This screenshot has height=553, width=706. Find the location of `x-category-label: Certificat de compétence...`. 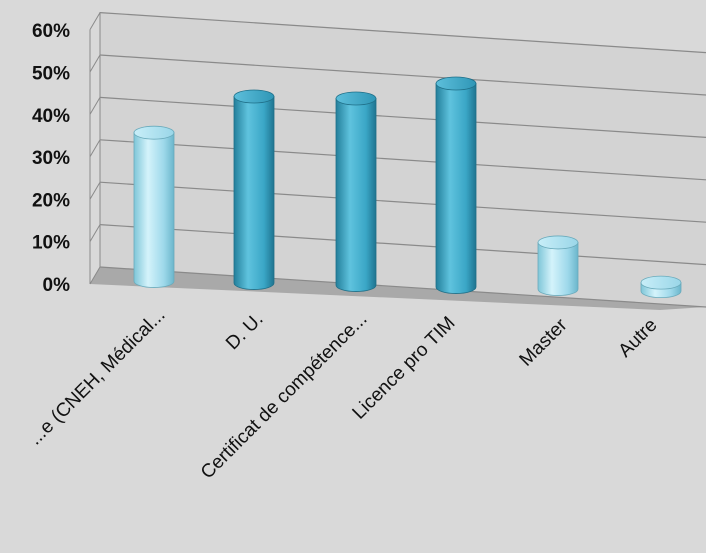

x-category-label: Certificat de compétence... is located at coordinates (284, 396).